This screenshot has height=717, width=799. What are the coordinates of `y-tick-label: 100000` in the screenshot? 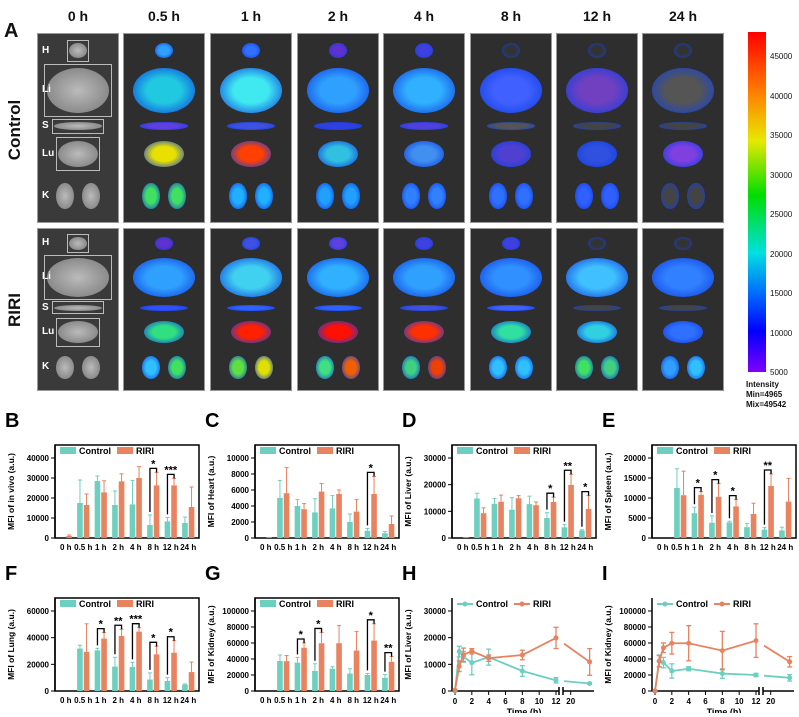 It's located at (235, 611).